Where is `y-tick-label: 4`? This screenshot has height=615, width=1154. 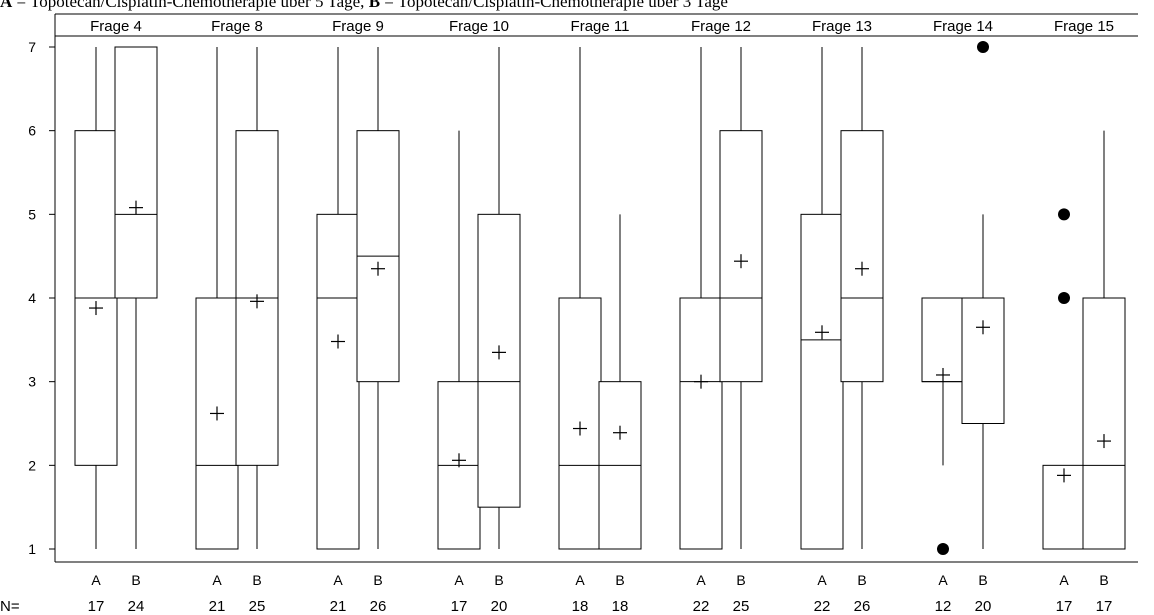
y-tick-label: 4 is located at coordinates (32, 298).